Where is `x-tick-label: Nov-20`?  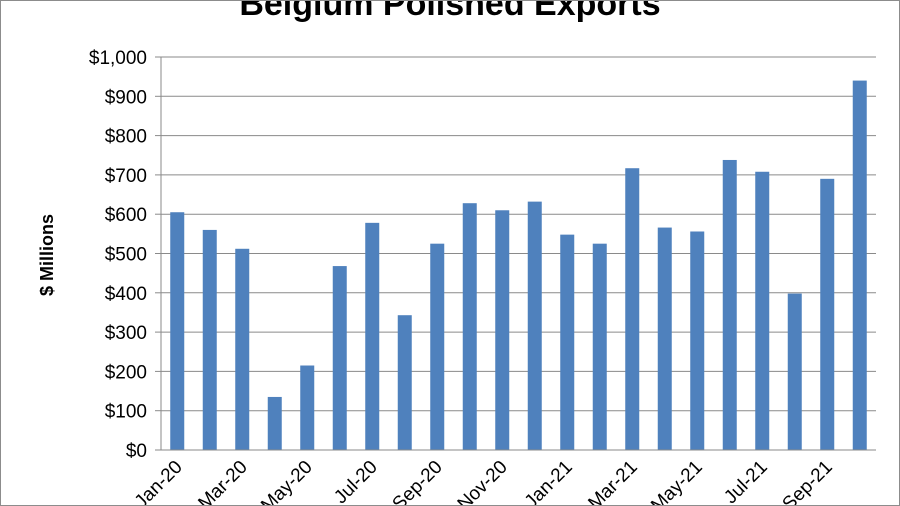 x-tick-label: Nov-20 is located at coordinates (483, 481).